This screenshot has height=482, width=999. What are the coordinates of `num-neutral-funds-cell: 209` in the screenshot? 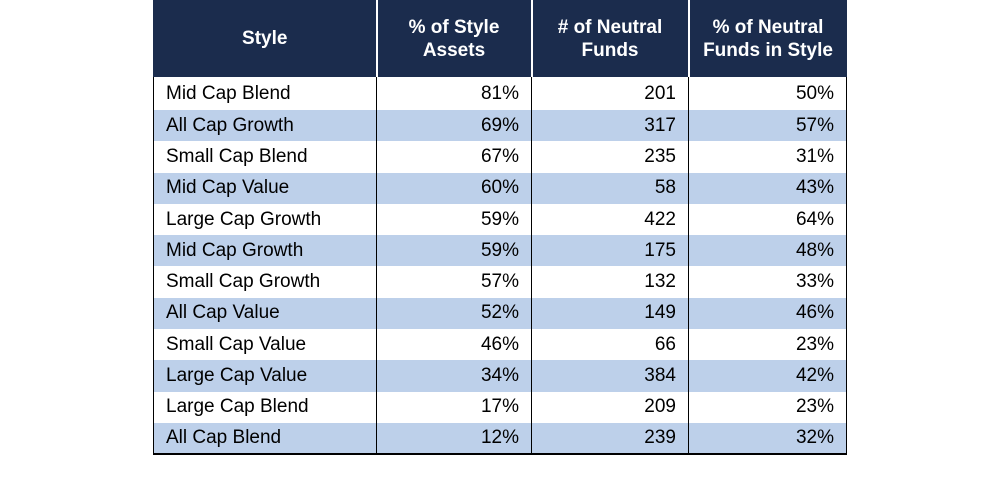 It's located at (610, 407).